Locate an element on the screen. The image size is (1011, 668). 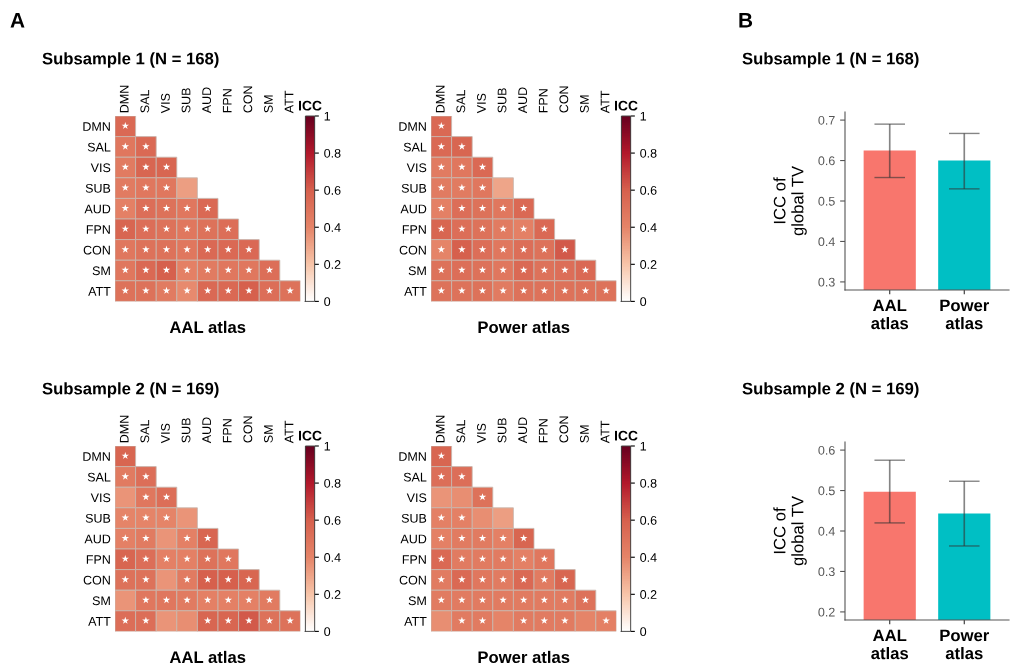
color-bar-label: 0.4 is located at coordinates (332, 227).